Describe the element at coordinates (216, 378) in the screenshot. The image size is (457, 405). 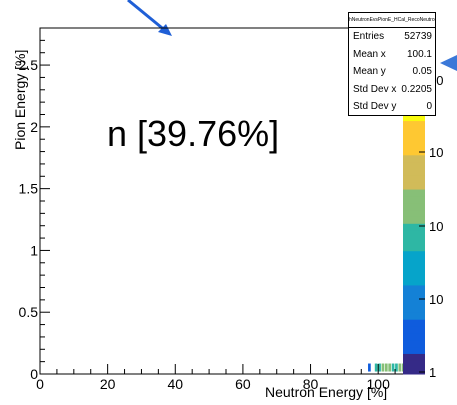
I see `x-axis: 0 20 40 60 80 100` at that location.